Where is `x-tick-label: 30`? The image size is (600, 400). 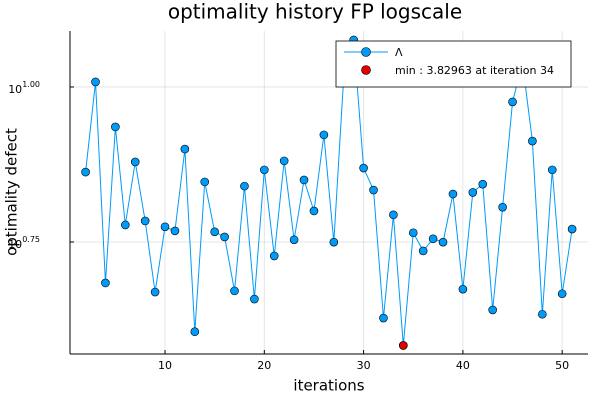 x-tick-label: 30 is located at coordinates (364, 365).